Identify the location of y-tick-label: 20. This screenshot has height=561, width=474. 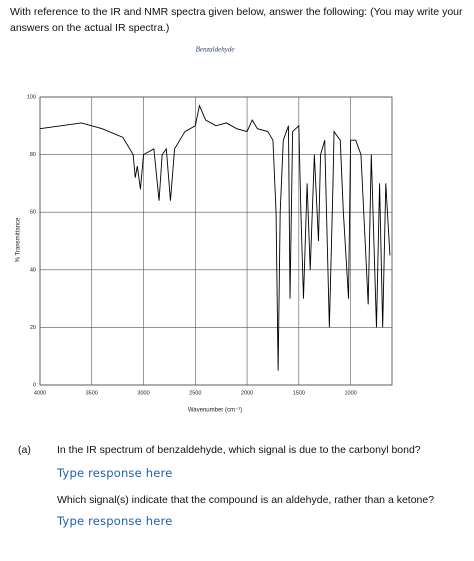
(33, 328).